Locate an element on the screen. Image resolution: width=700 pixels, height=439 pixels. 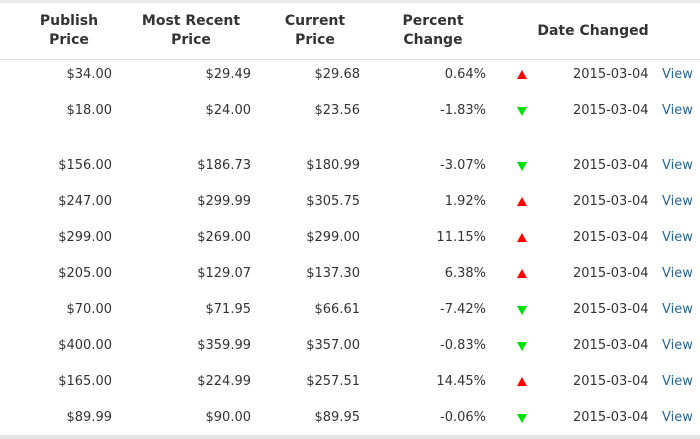
publish-price-cell: $89.99 is located at coordinates (89, 417).